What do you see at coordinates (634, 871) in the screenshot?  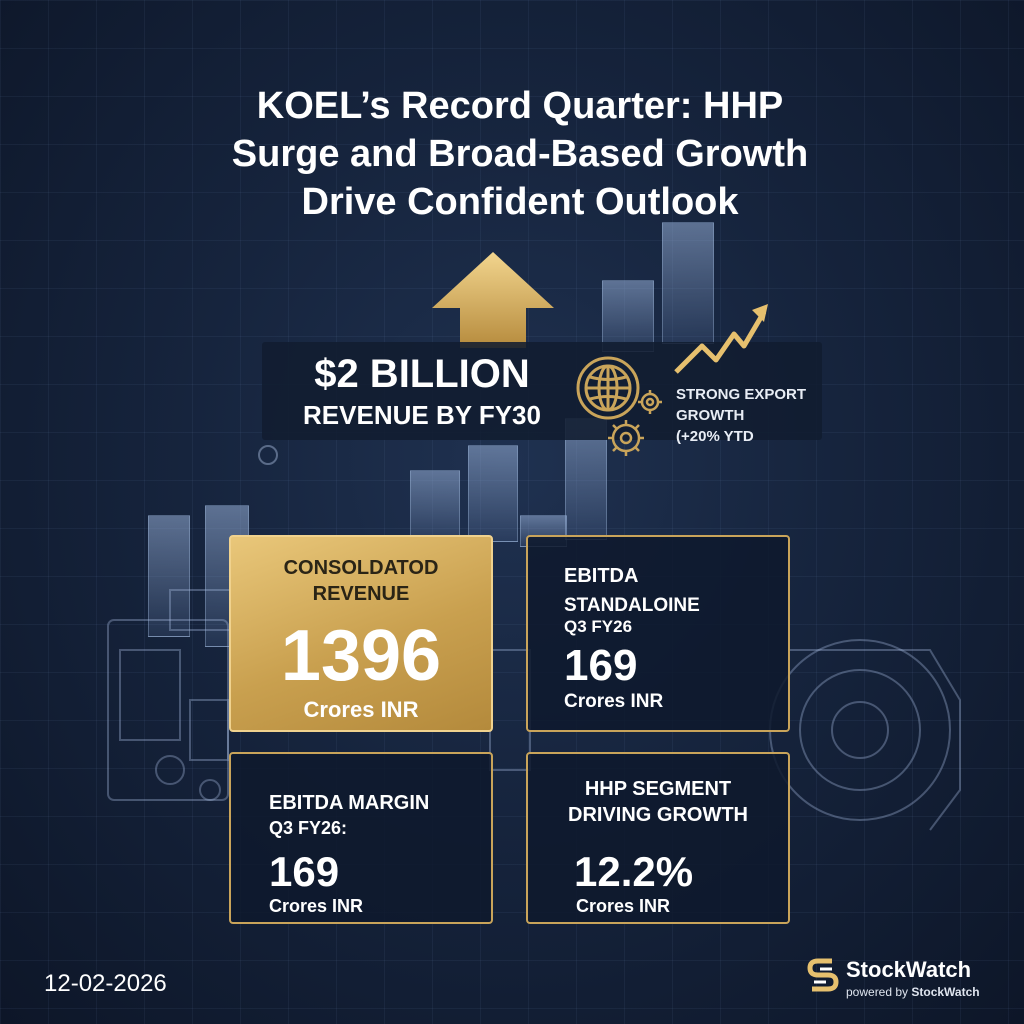 I see `hhp-card-value: 12.2%` at bounding box center [634, 871].